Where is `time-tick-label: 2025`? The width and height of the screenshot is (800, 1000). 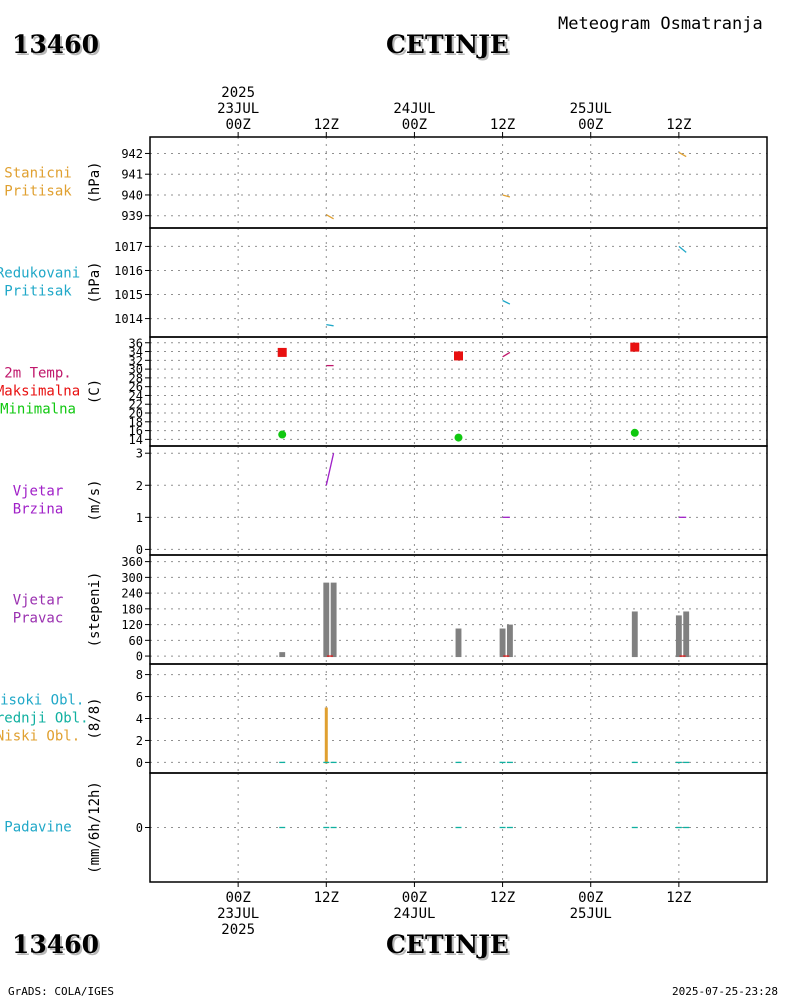 time-tick-label: 2025 is located at coordinates (238, 93).